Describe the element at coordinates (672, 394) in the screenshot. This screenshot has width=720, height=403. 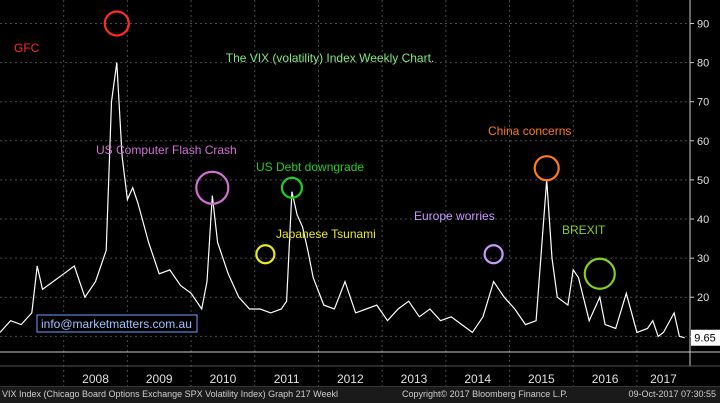
I see `footer-timestamp: 09-Oct-2017 07:30:55` at that location.